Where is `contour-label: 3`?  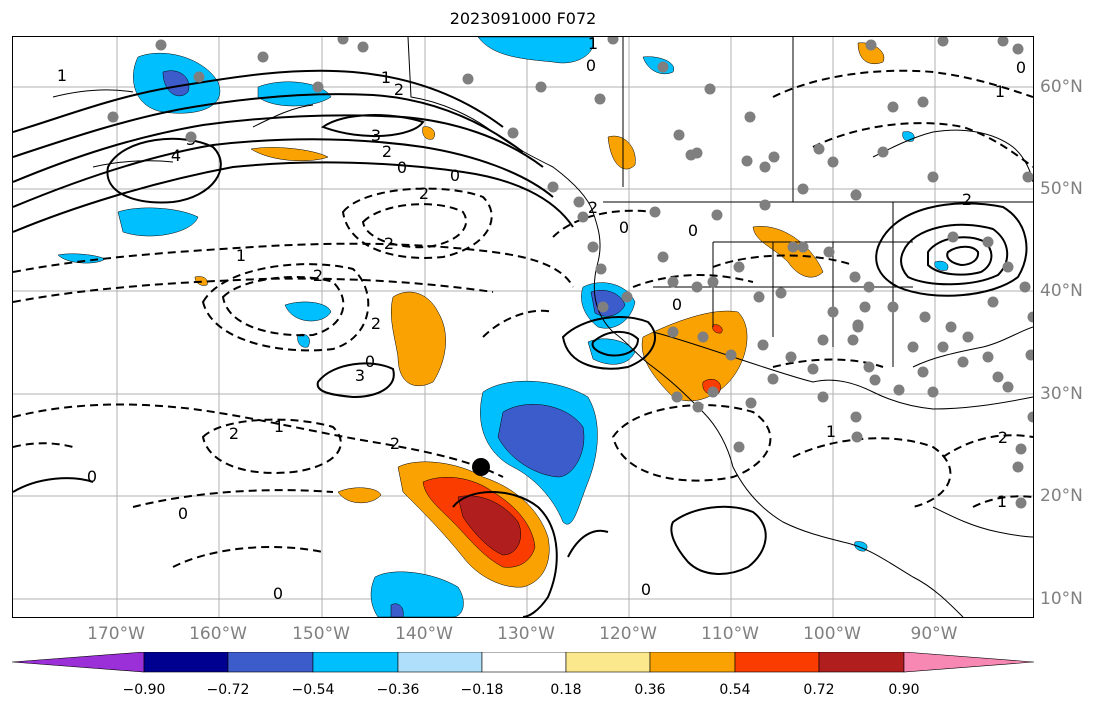
contour-label: 3 is located at coordinates (360, 375).